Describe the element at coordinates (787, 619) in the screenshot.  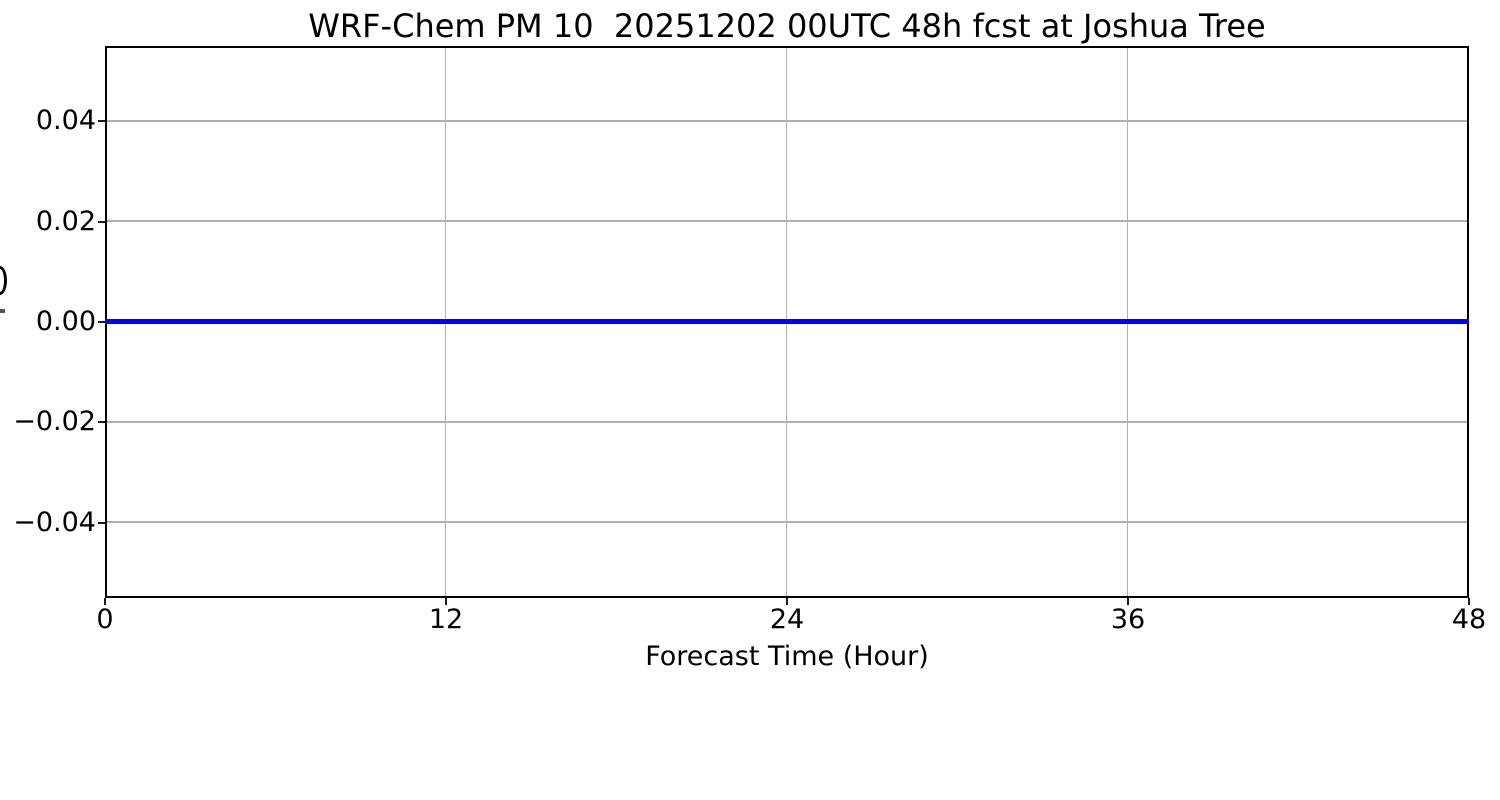
I see `x-tick-label: 24` at that location.